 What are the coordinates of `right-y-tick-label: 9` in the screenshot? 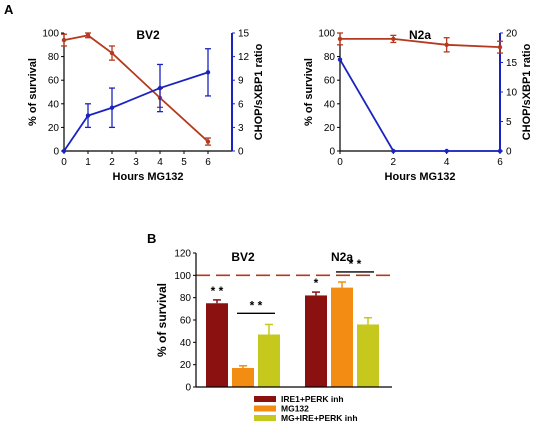 It's located at (241, 81).